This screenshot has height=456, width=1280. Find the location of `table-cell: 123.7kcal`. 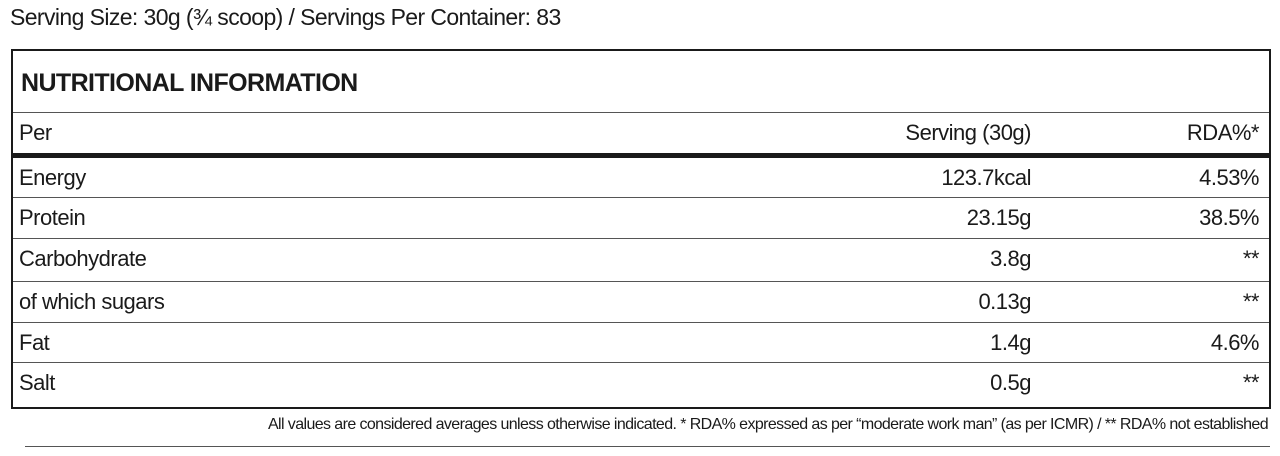

table-cell: 123.7kcal is located at coordinates (986, 177).